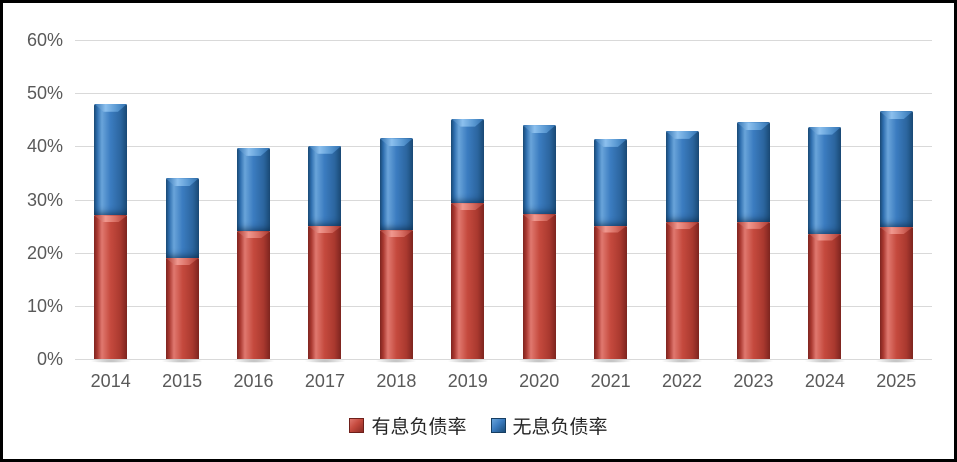 This screenshot has height=462, width=957. Describe the element at coordinates (467, 381) in the screenshot. I see `x-tick-label-2019: 2019` at that location.